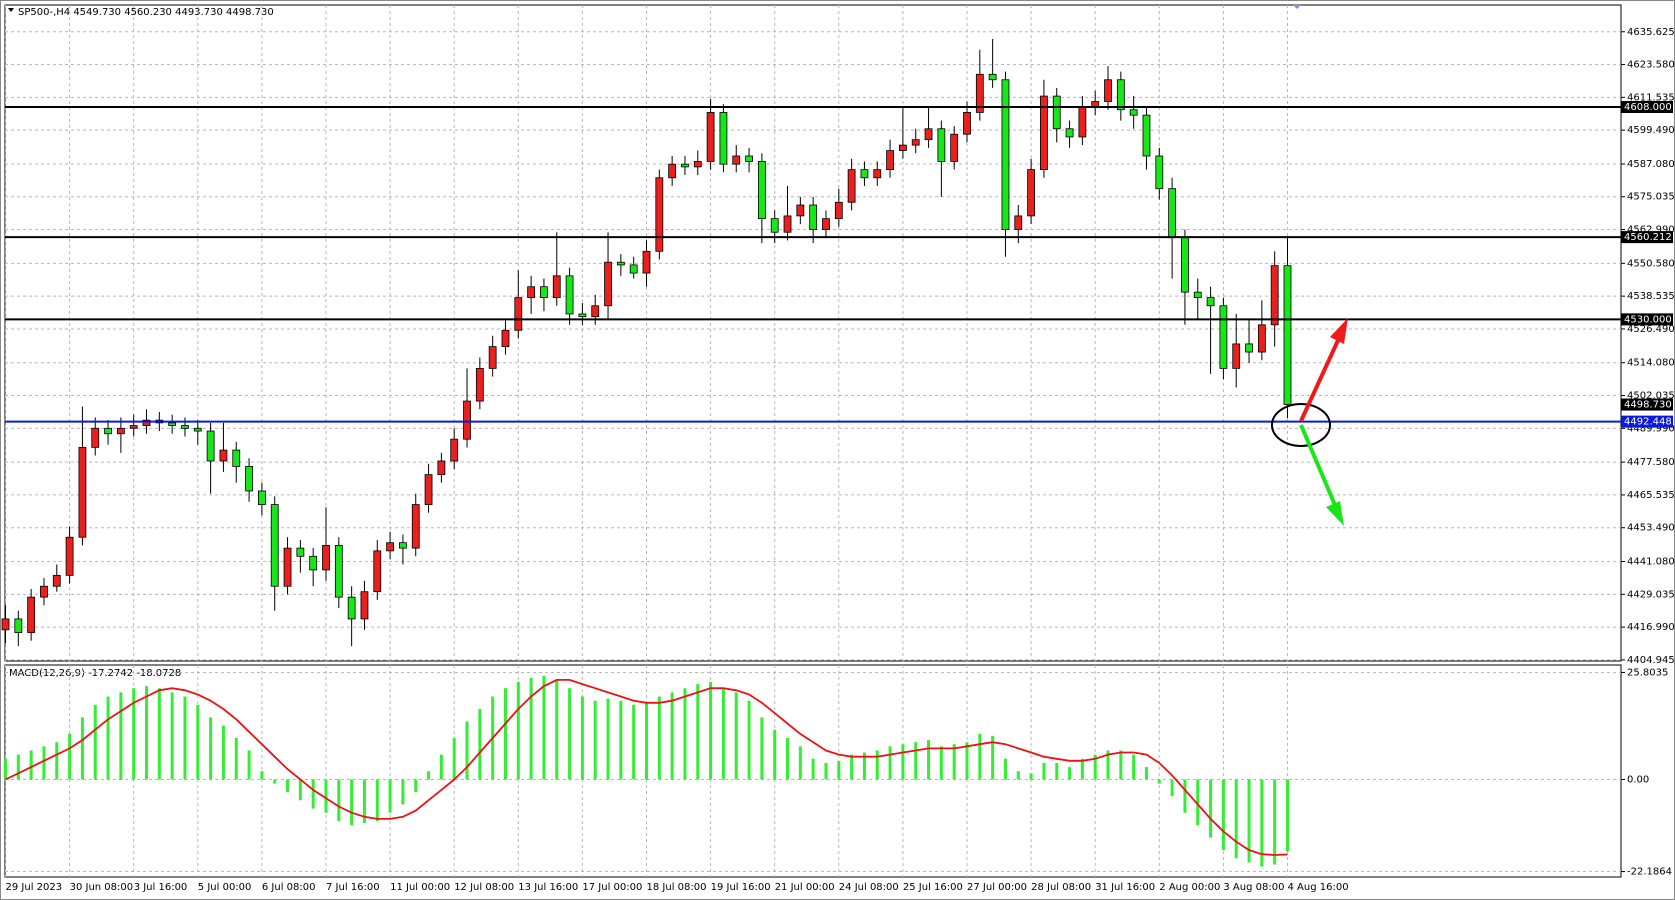 The image size is (1675, 900). I want to click on x-tick-label: 18 Jul 08:00, so click(677, 887).